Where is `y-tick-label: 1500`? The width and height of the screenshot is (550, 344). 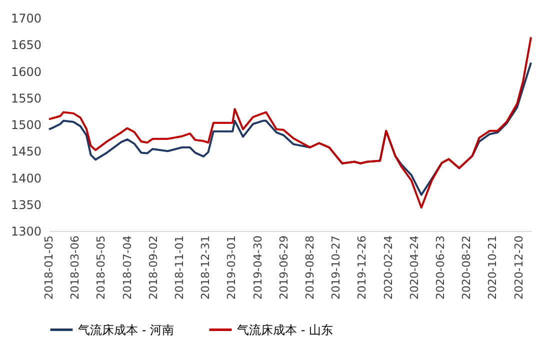 y-tick-label: 1500 is located at coordinates (26, 125).